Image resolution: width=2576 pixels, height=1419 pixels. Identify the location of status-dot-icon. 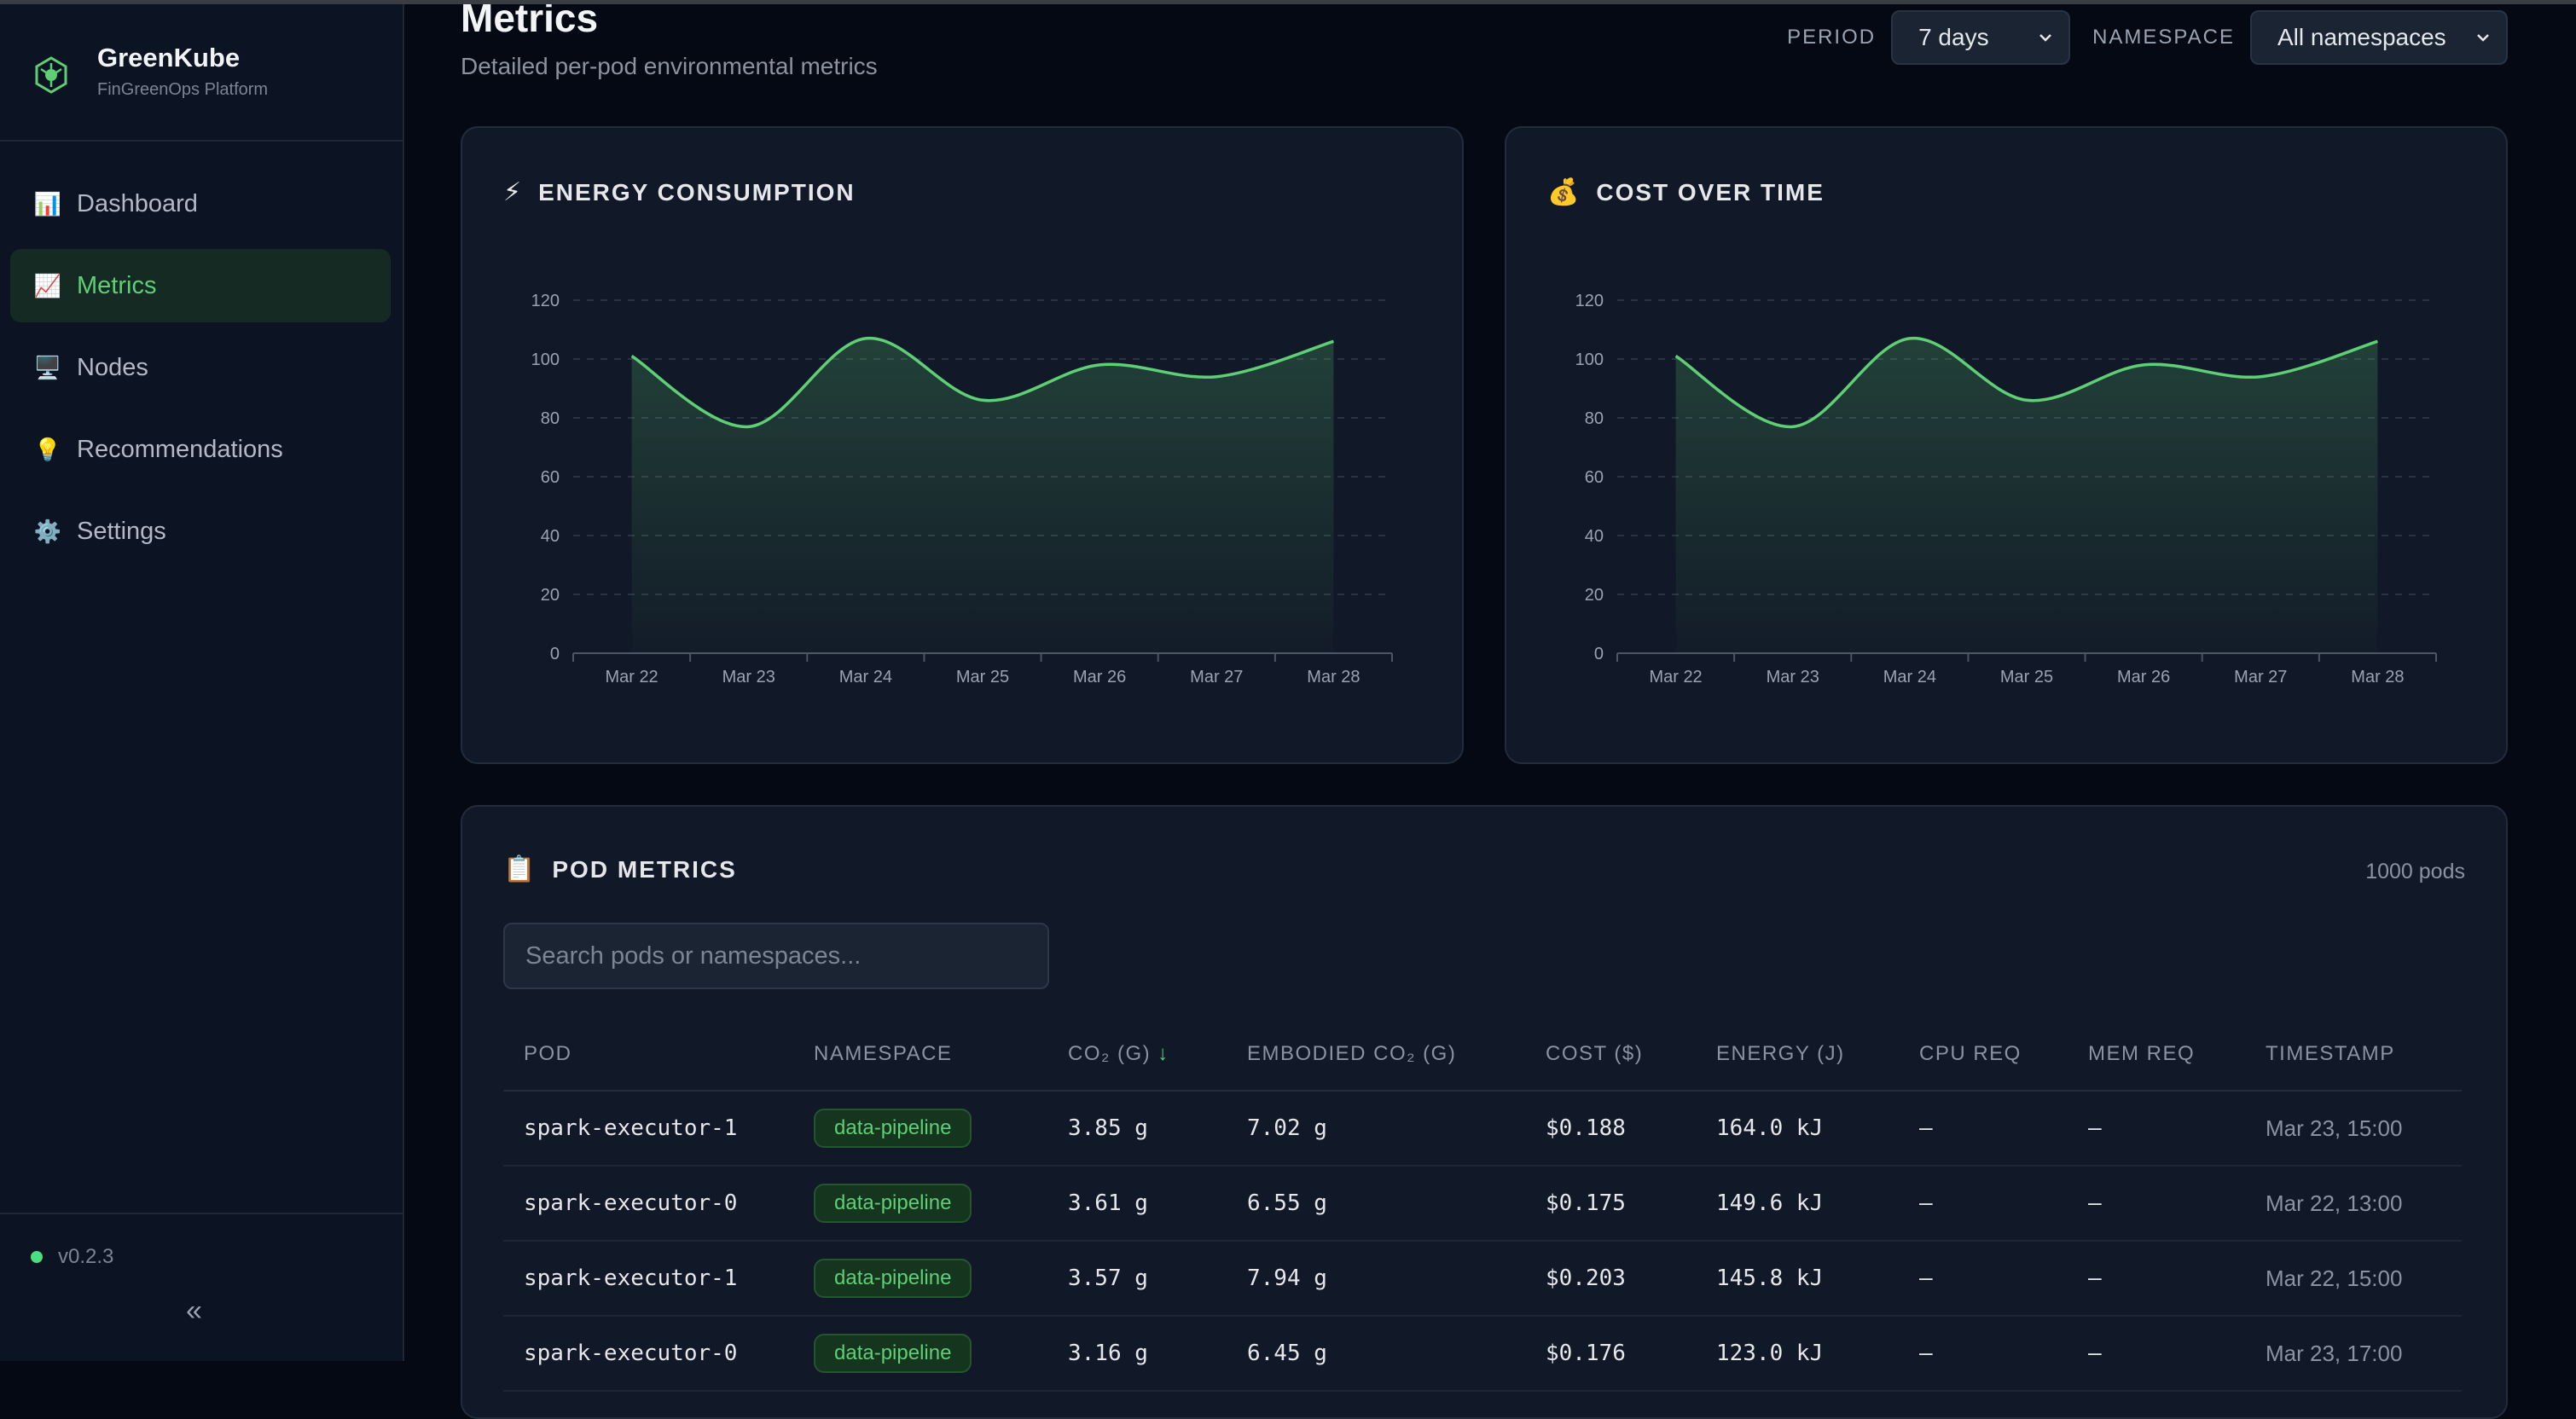
(37, 1257).